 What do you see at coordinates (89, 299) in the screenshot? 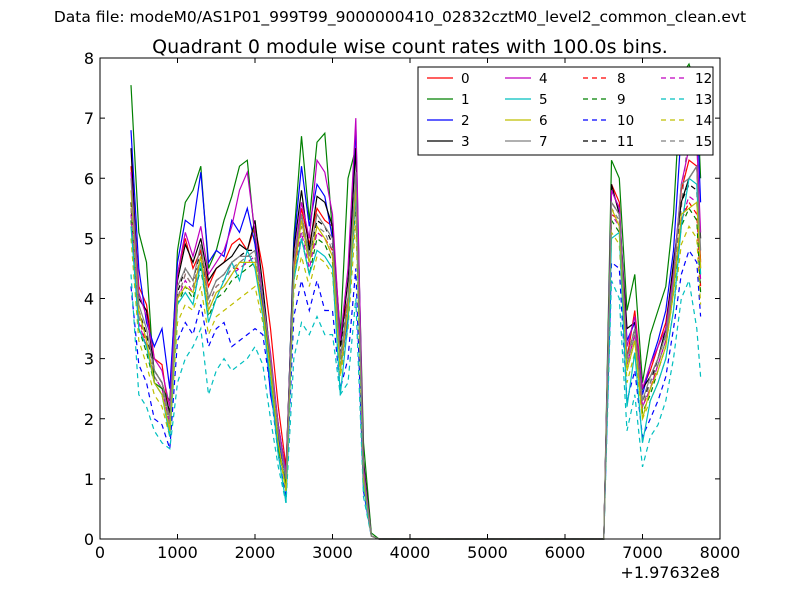
I see `y-tick-label: 4` at bounding box center [89, 299].